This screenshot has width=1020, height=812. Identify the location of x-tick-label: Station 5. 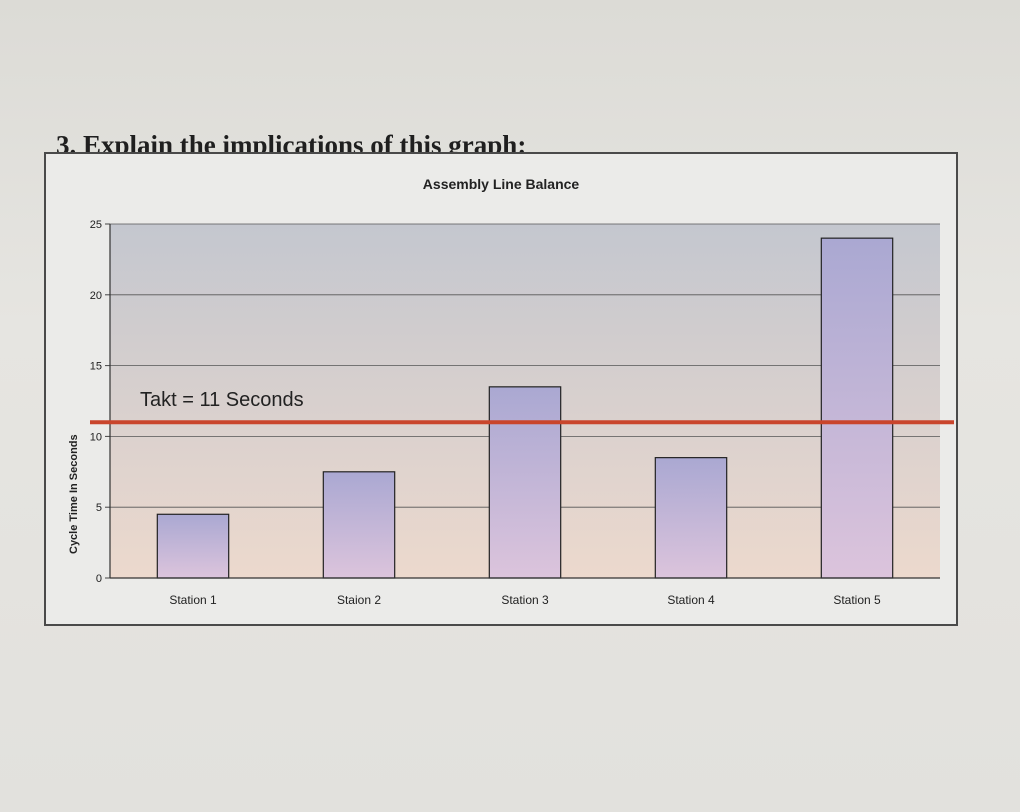
(857, 600).